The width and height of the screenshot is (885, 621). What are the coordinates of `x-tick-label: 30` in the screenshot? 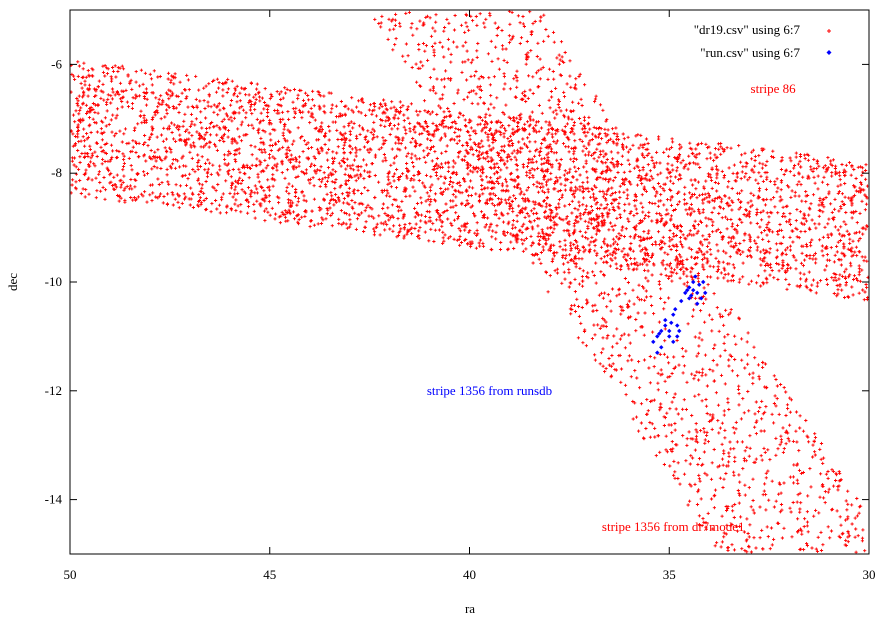 It's located at (869, 574).